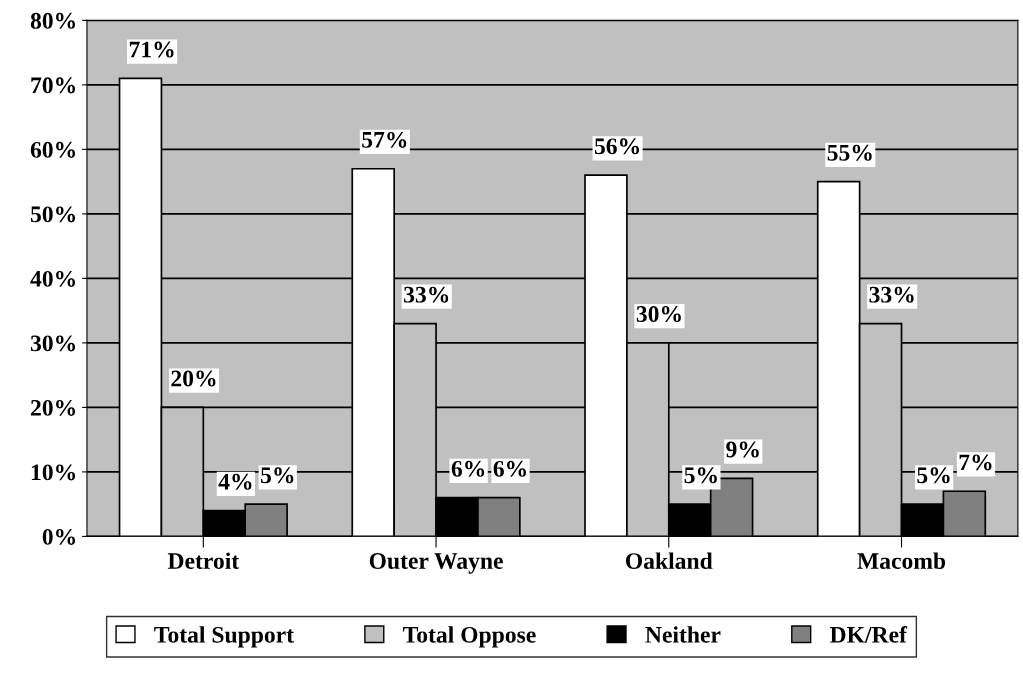 The width and height of the screenshot is (1023, 679). I want to click on y-tick-label: 50%, so click(53, 214).